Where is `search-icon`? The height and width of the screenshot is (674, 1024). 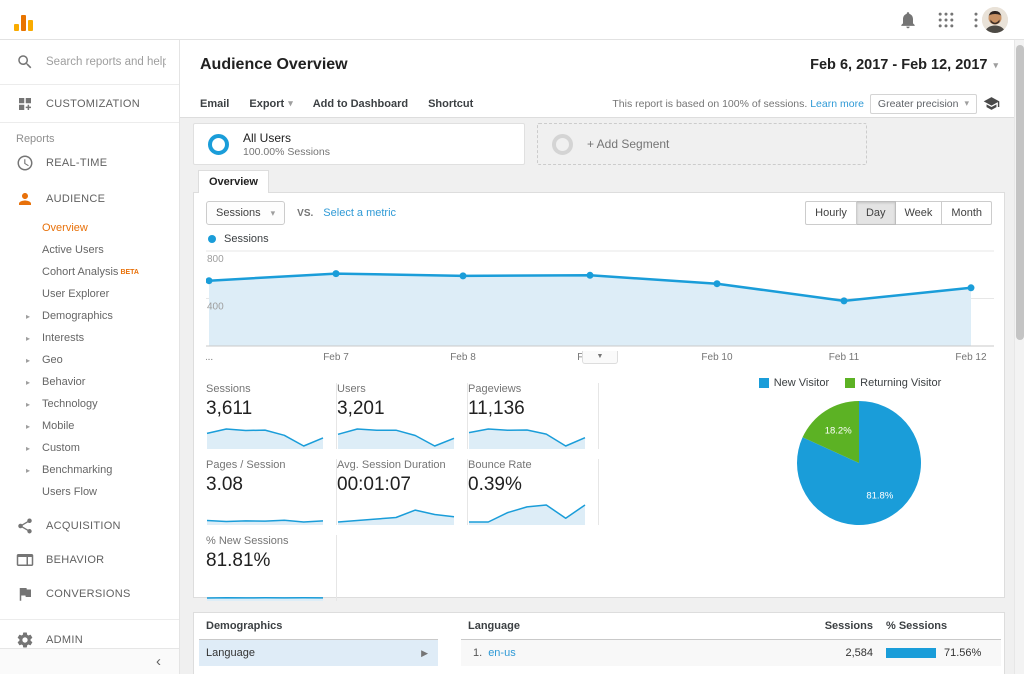 search-icon is located at coordinates (25, 62).